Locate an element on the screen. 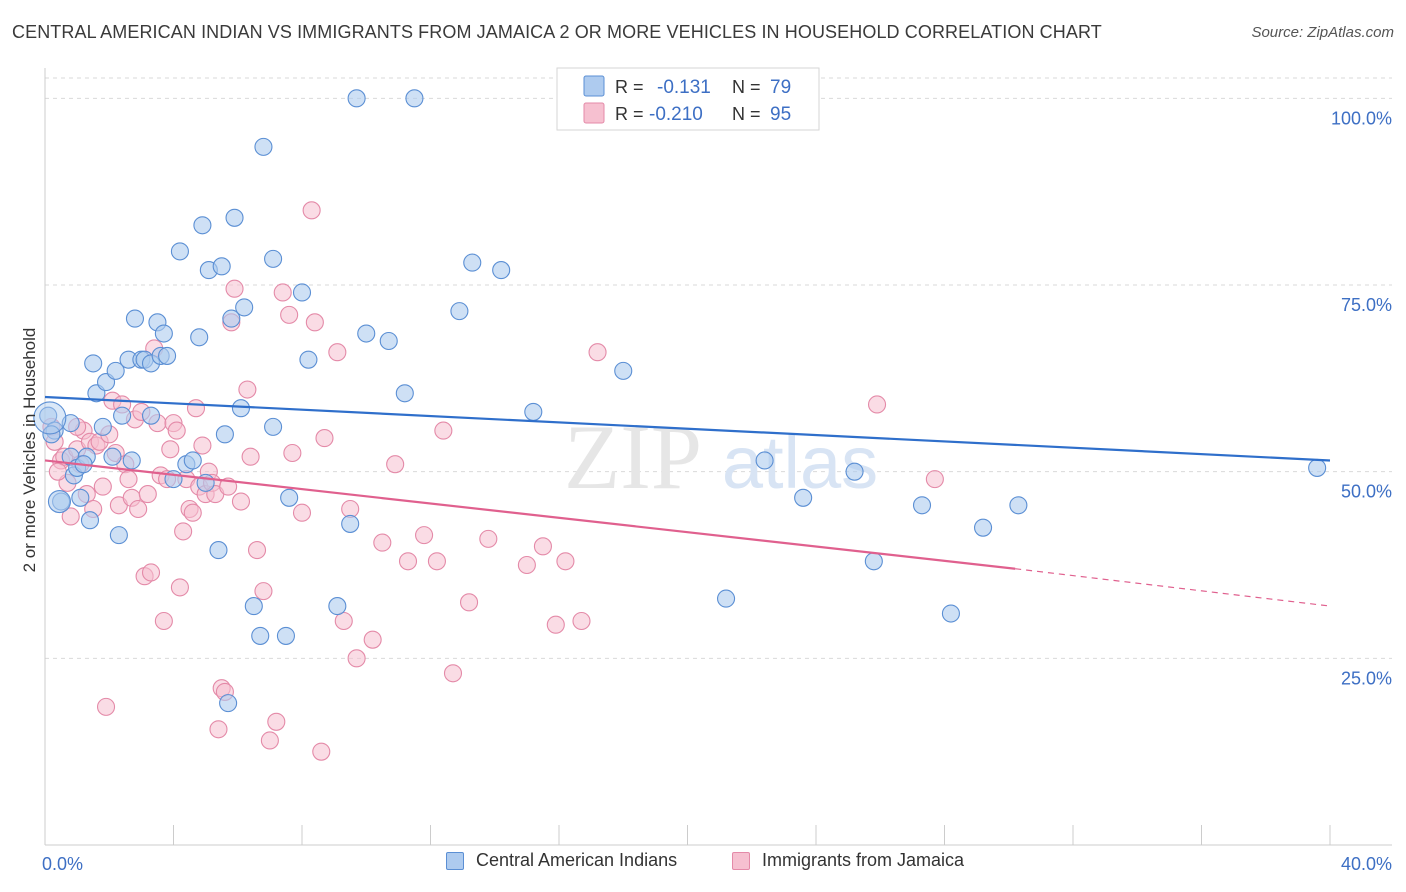  pink-trend-extension is located at coordinates (1173, 587).